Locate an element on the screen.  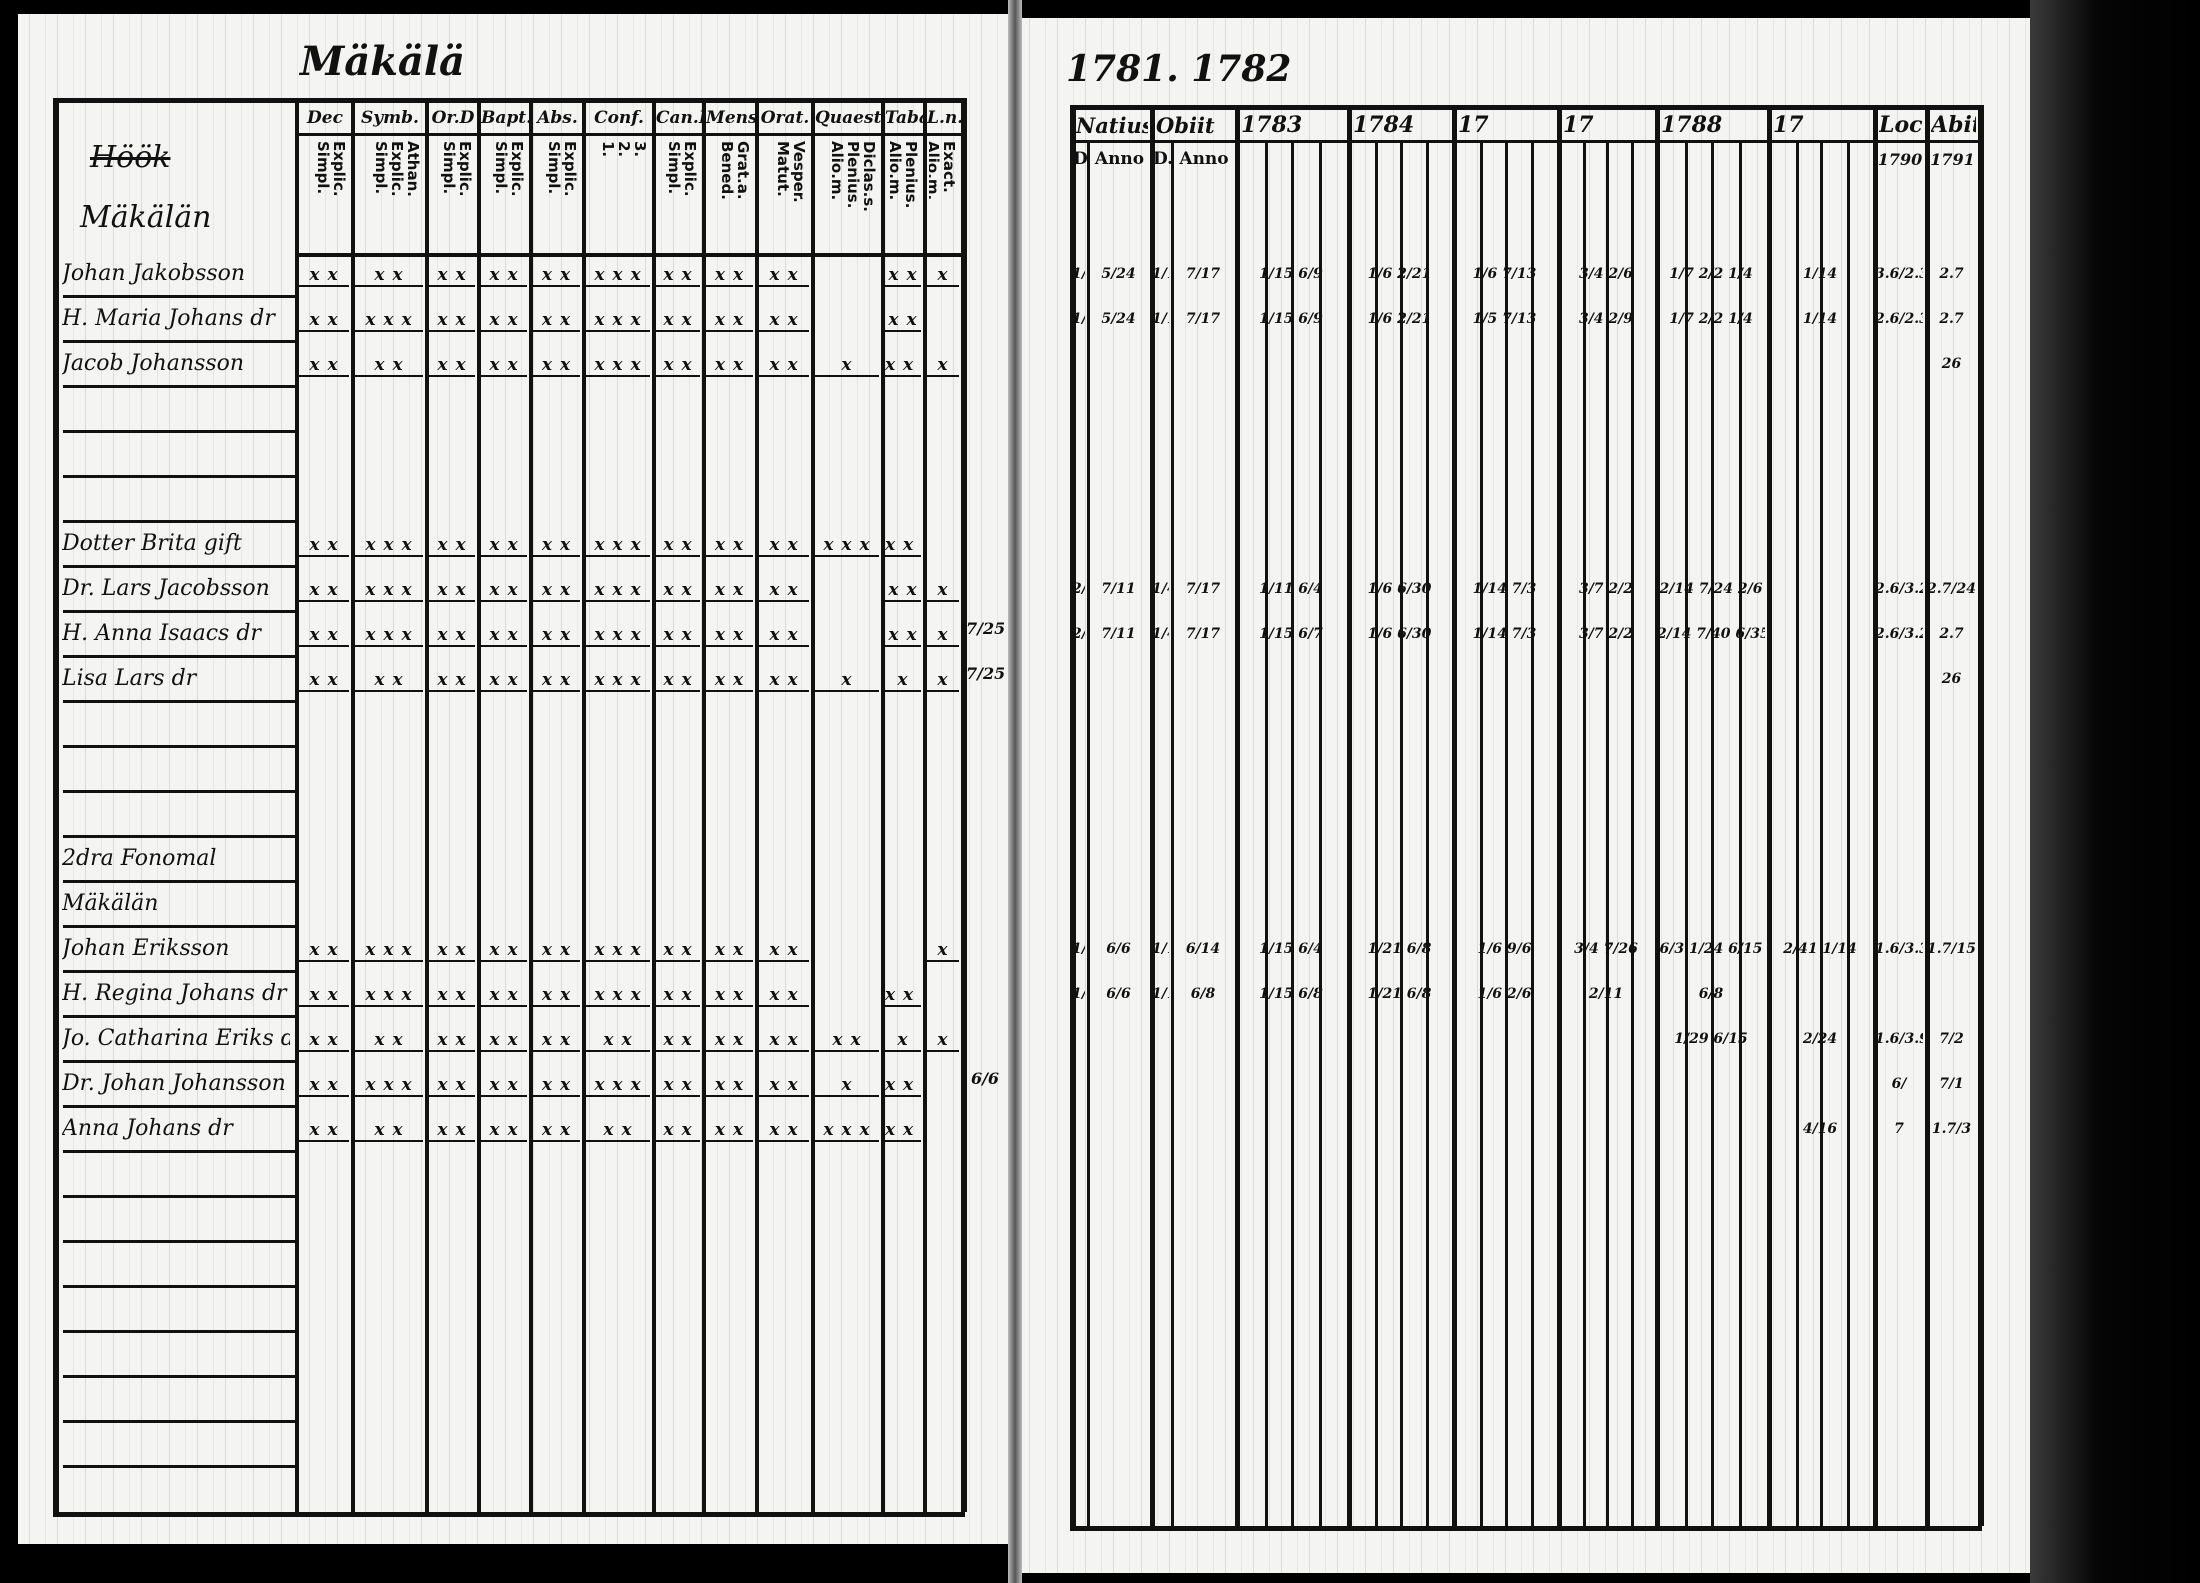
column-subheader: Diclas.s. Plenius. Alio.m. is located at coordinates (852, 177).